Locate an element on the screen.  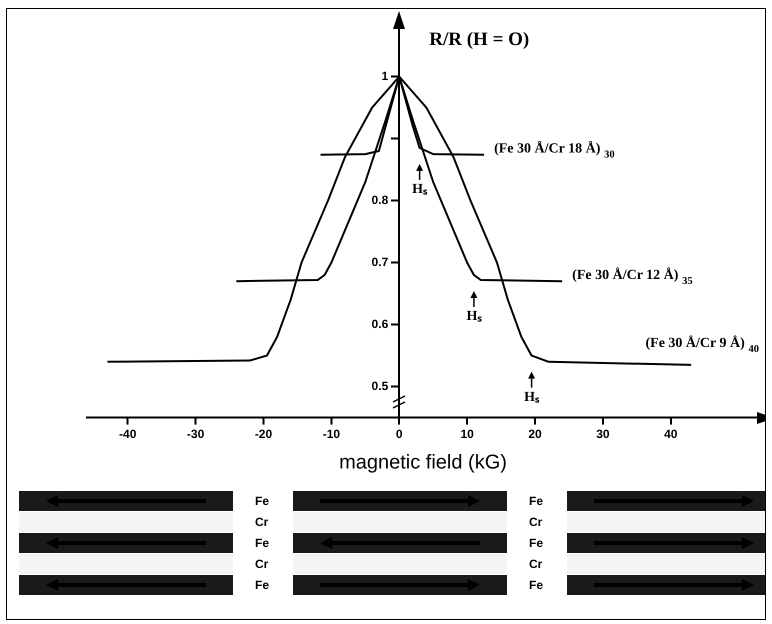
x-tick-label: 0 is located at coordinates (399, 434).